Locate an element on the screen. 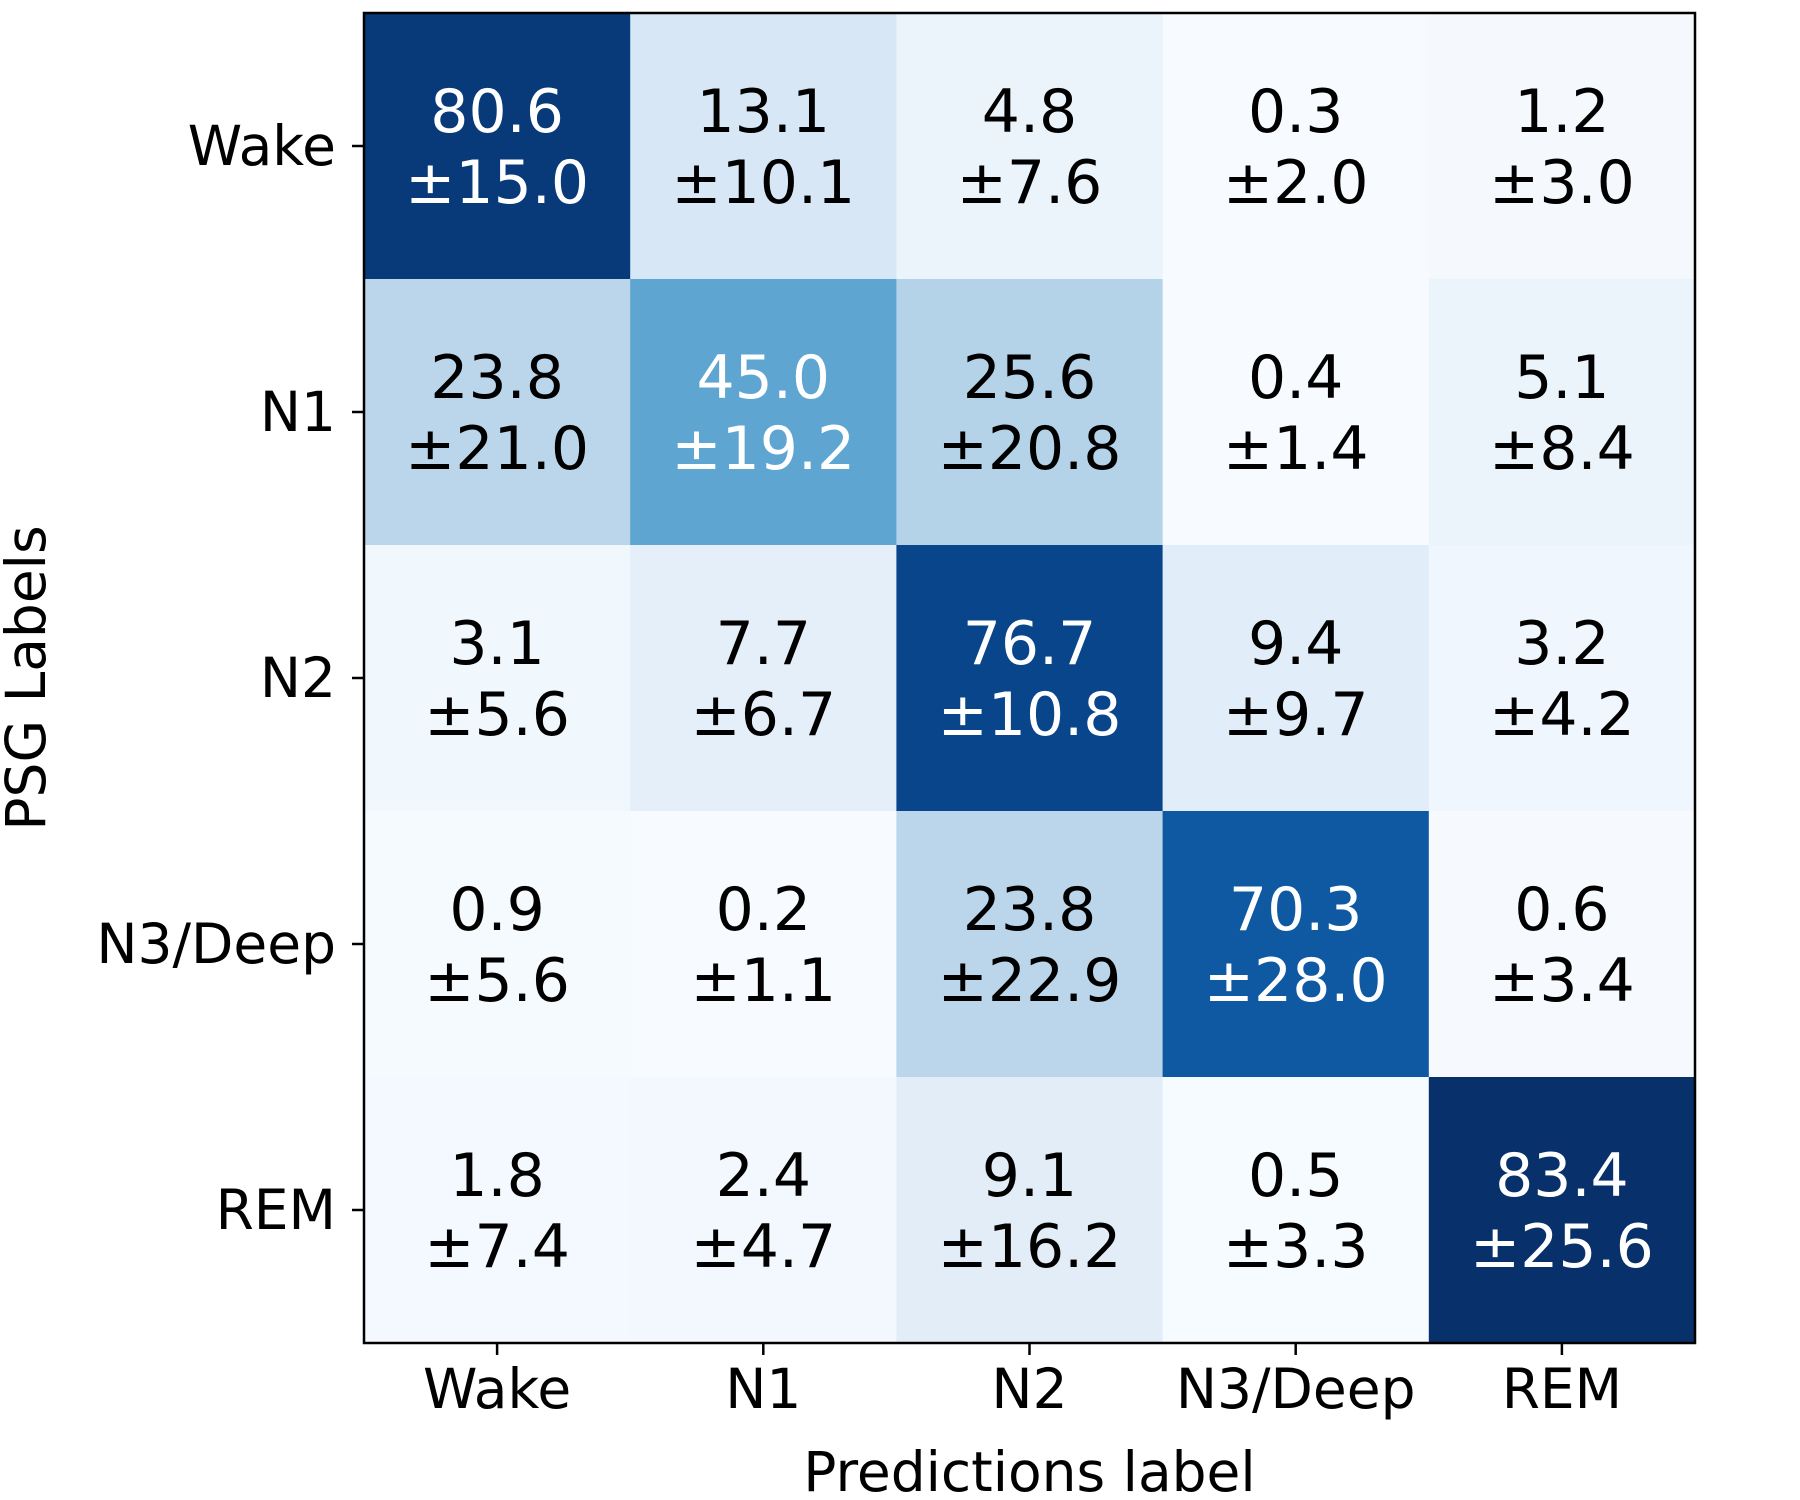 This screenshot has height=1500, width=1800. cell-std-label: ±10.8 is located at coordinates (1030, 715).